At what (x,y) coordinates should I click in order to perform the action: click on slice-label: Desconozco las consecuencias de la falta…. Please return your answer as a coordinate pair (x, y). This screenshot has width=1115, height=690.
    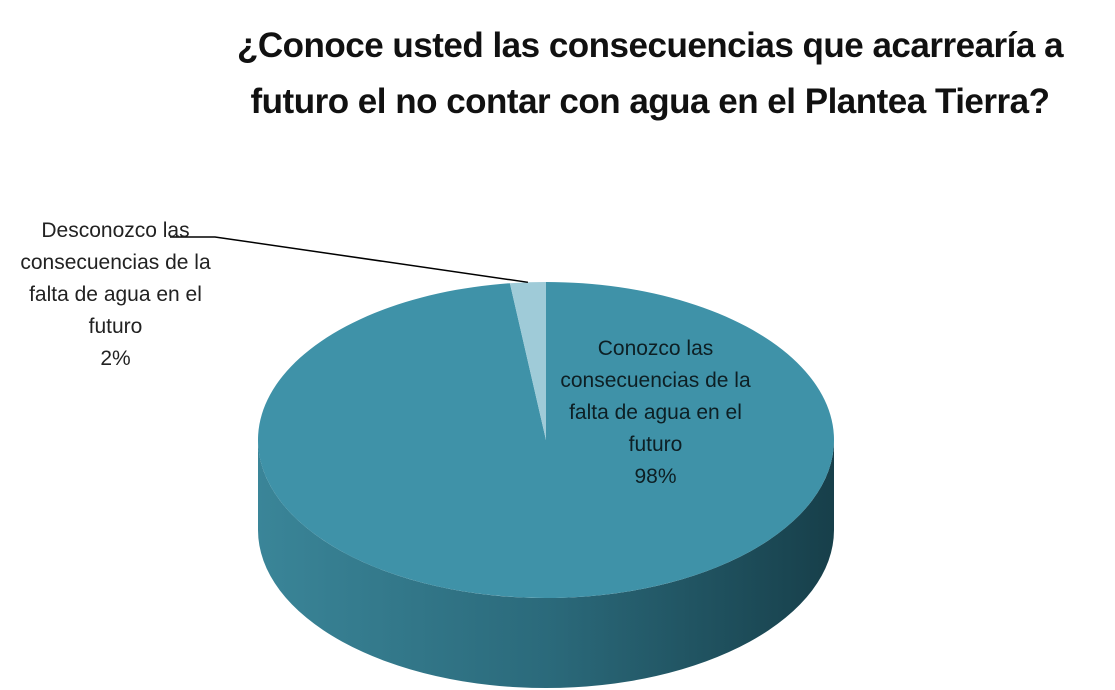
    Looking at the image, I should click on (115, 278).